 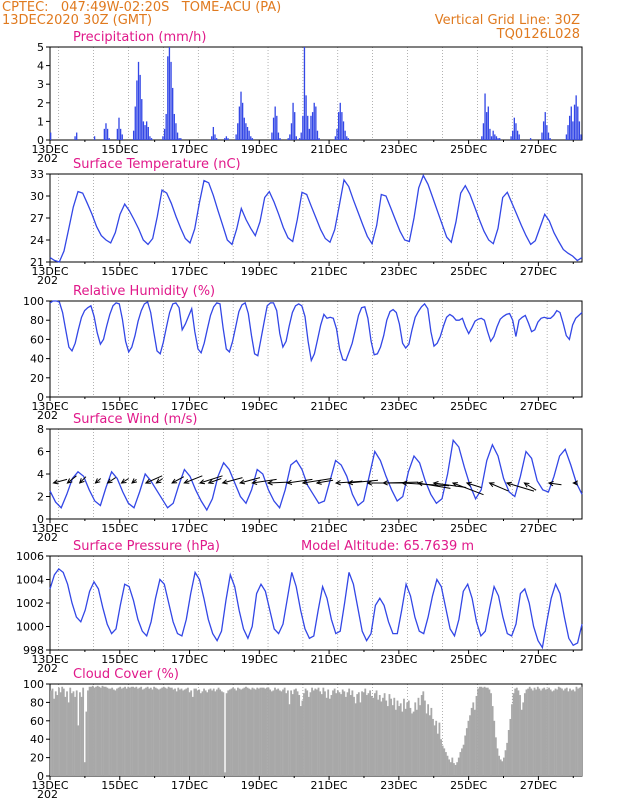 What do you see at coordinates (468, 528) in the screenshot?
I see `x-tick-label: 25DEC` at bounding box center [468, 528].